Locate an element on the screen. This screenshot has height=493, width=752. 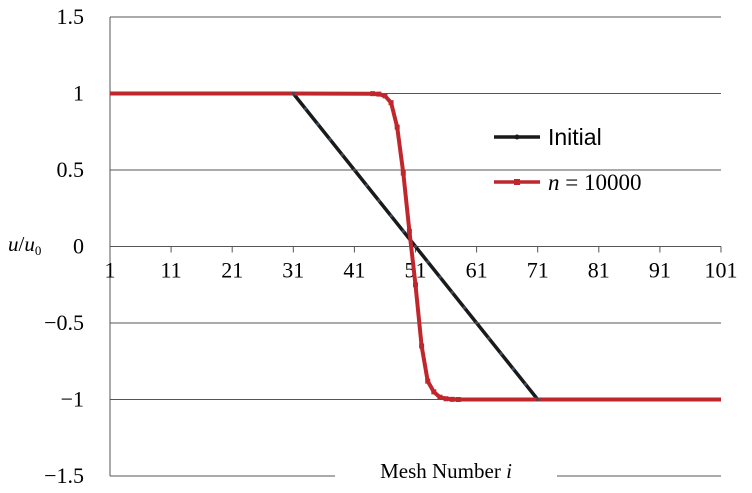
y-tick-label: 1.5 is located at coordinates (71, 16).